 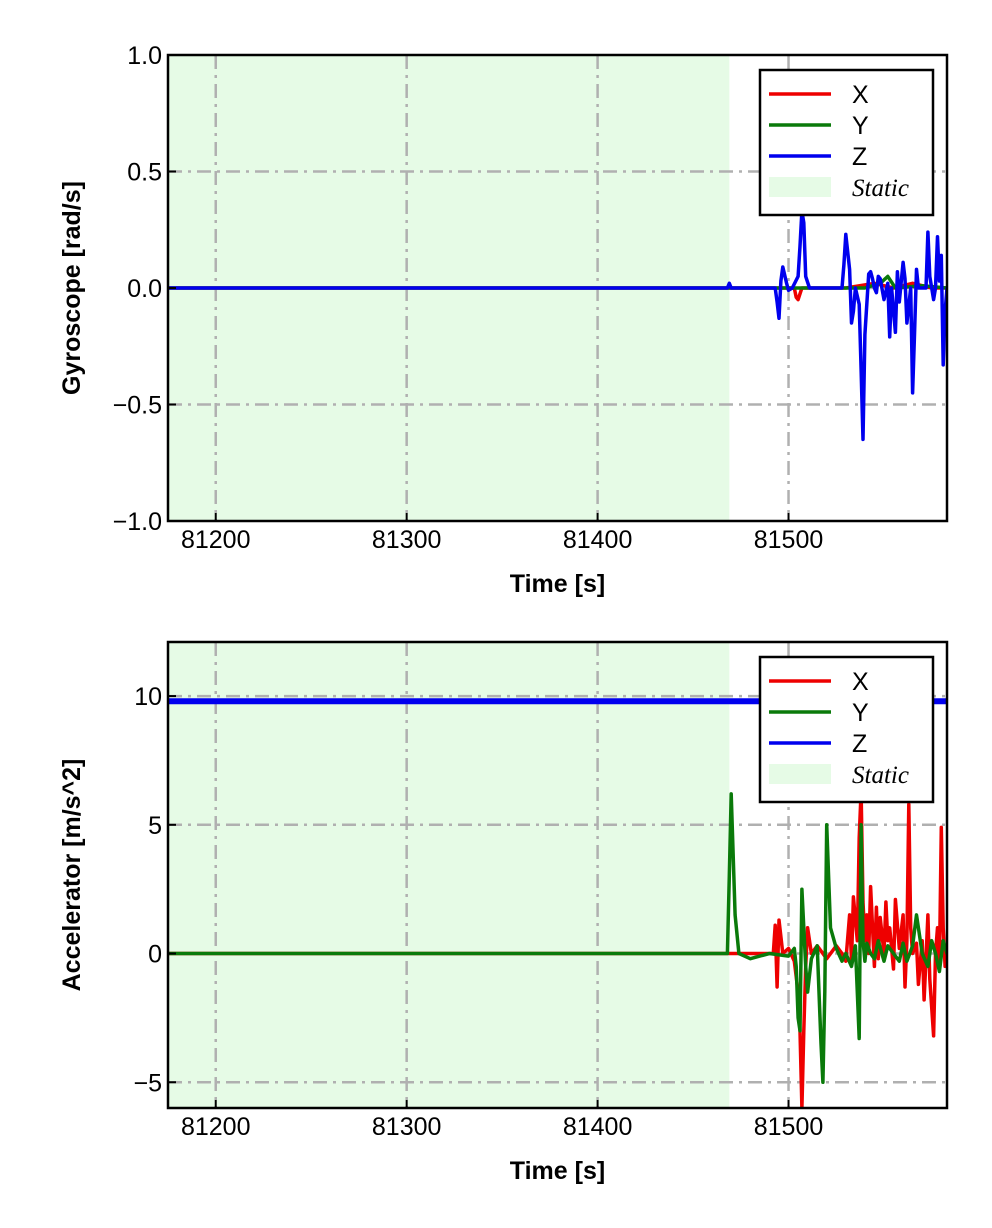 What do you see at coordinates (148, 697) in the screenshot?
I see `y-tick-label: 10` at bounding box center [148, 697].